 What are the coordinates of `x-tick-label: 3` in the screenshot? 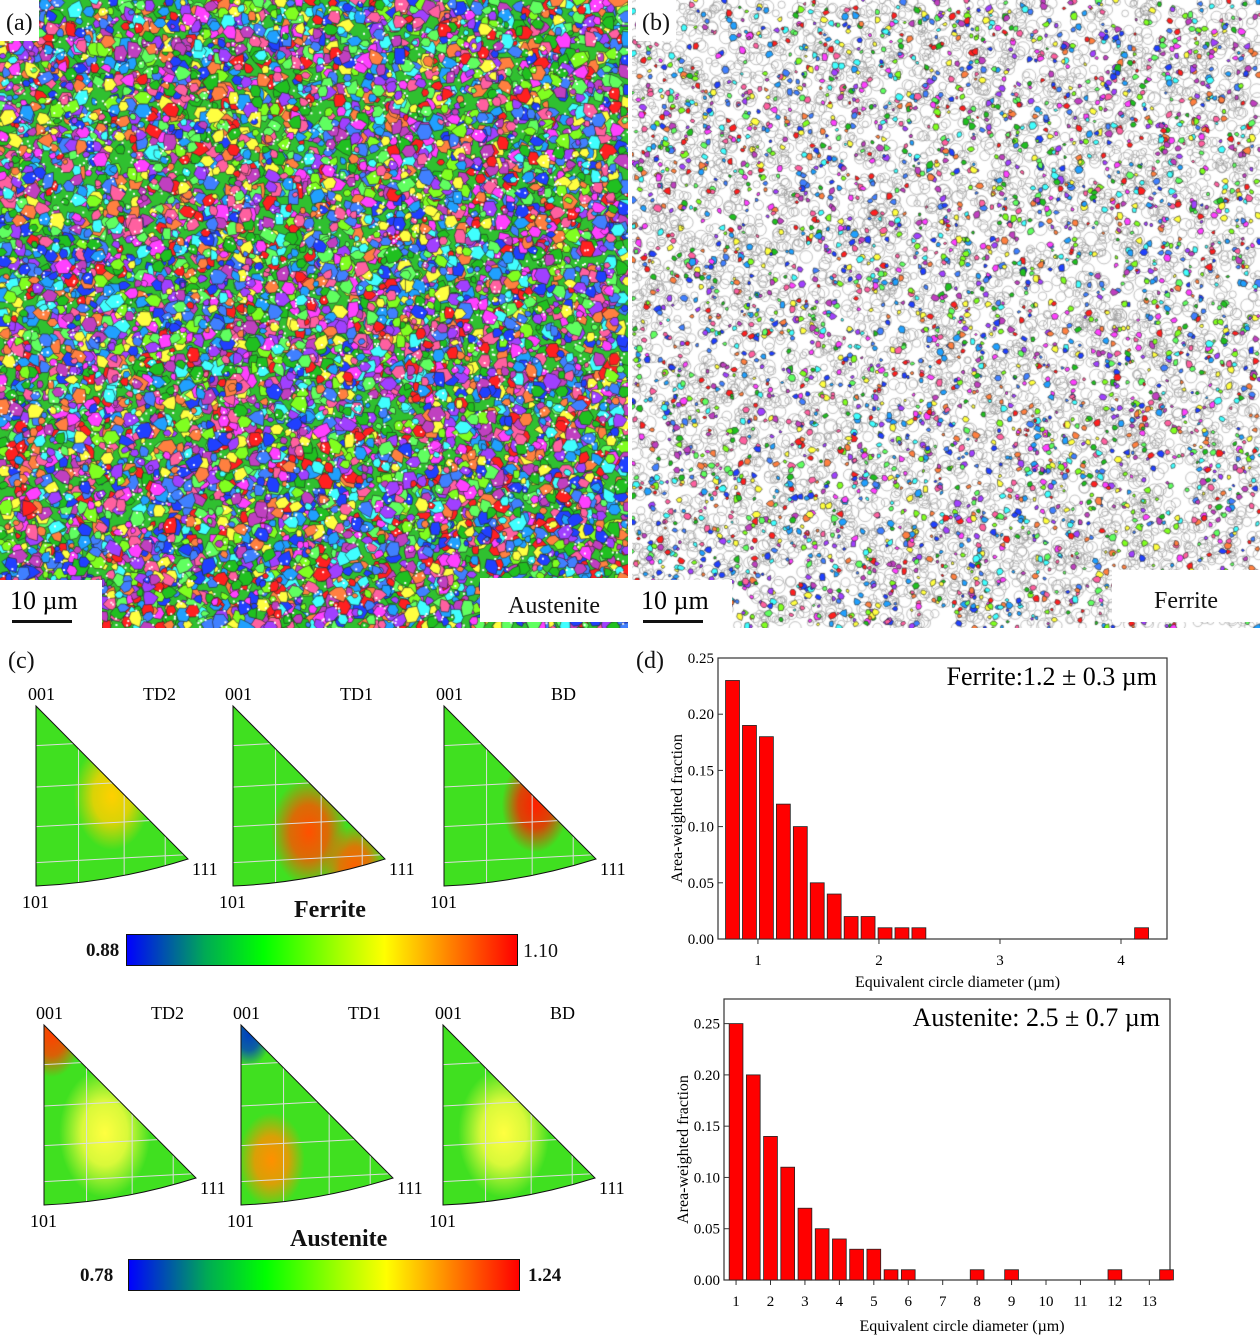 It's located at (805, 1302).